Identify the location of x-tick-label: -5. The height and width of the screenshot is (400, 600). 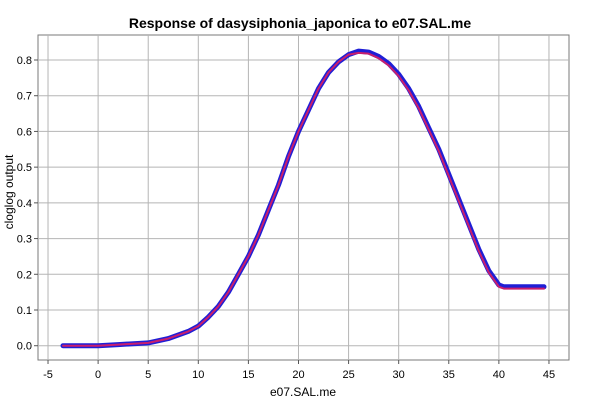
(48, 375).